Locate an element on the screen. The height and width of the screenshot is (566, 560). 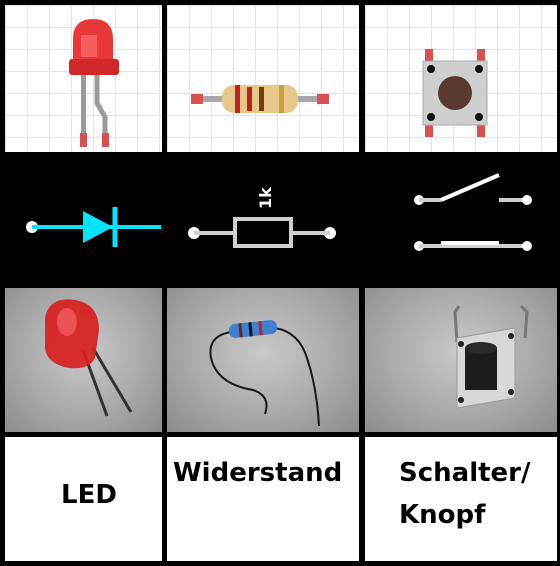
switch-label-cell: Schalter/ Knopf is located at coordinates (461, 499).